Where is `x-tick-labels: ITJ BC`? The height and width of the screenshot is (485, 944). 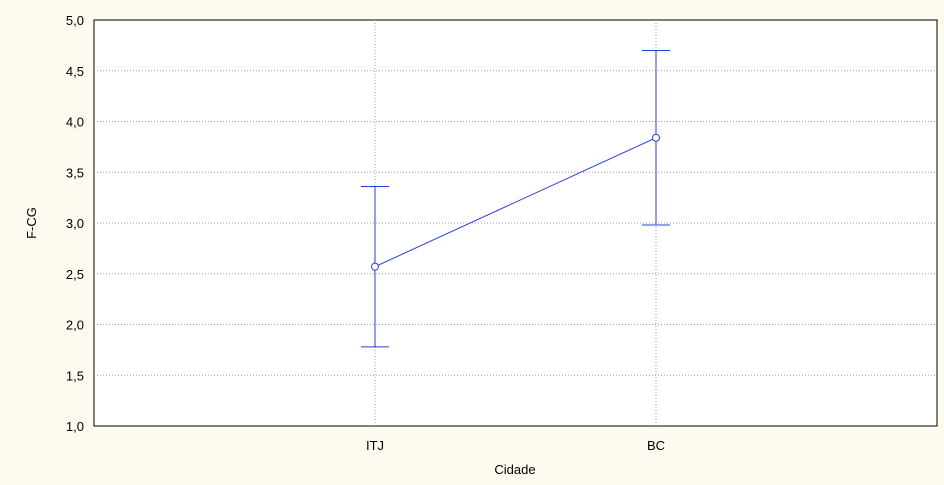 x-tick-labels: ITJ BC is located at coordinates (515, 445).